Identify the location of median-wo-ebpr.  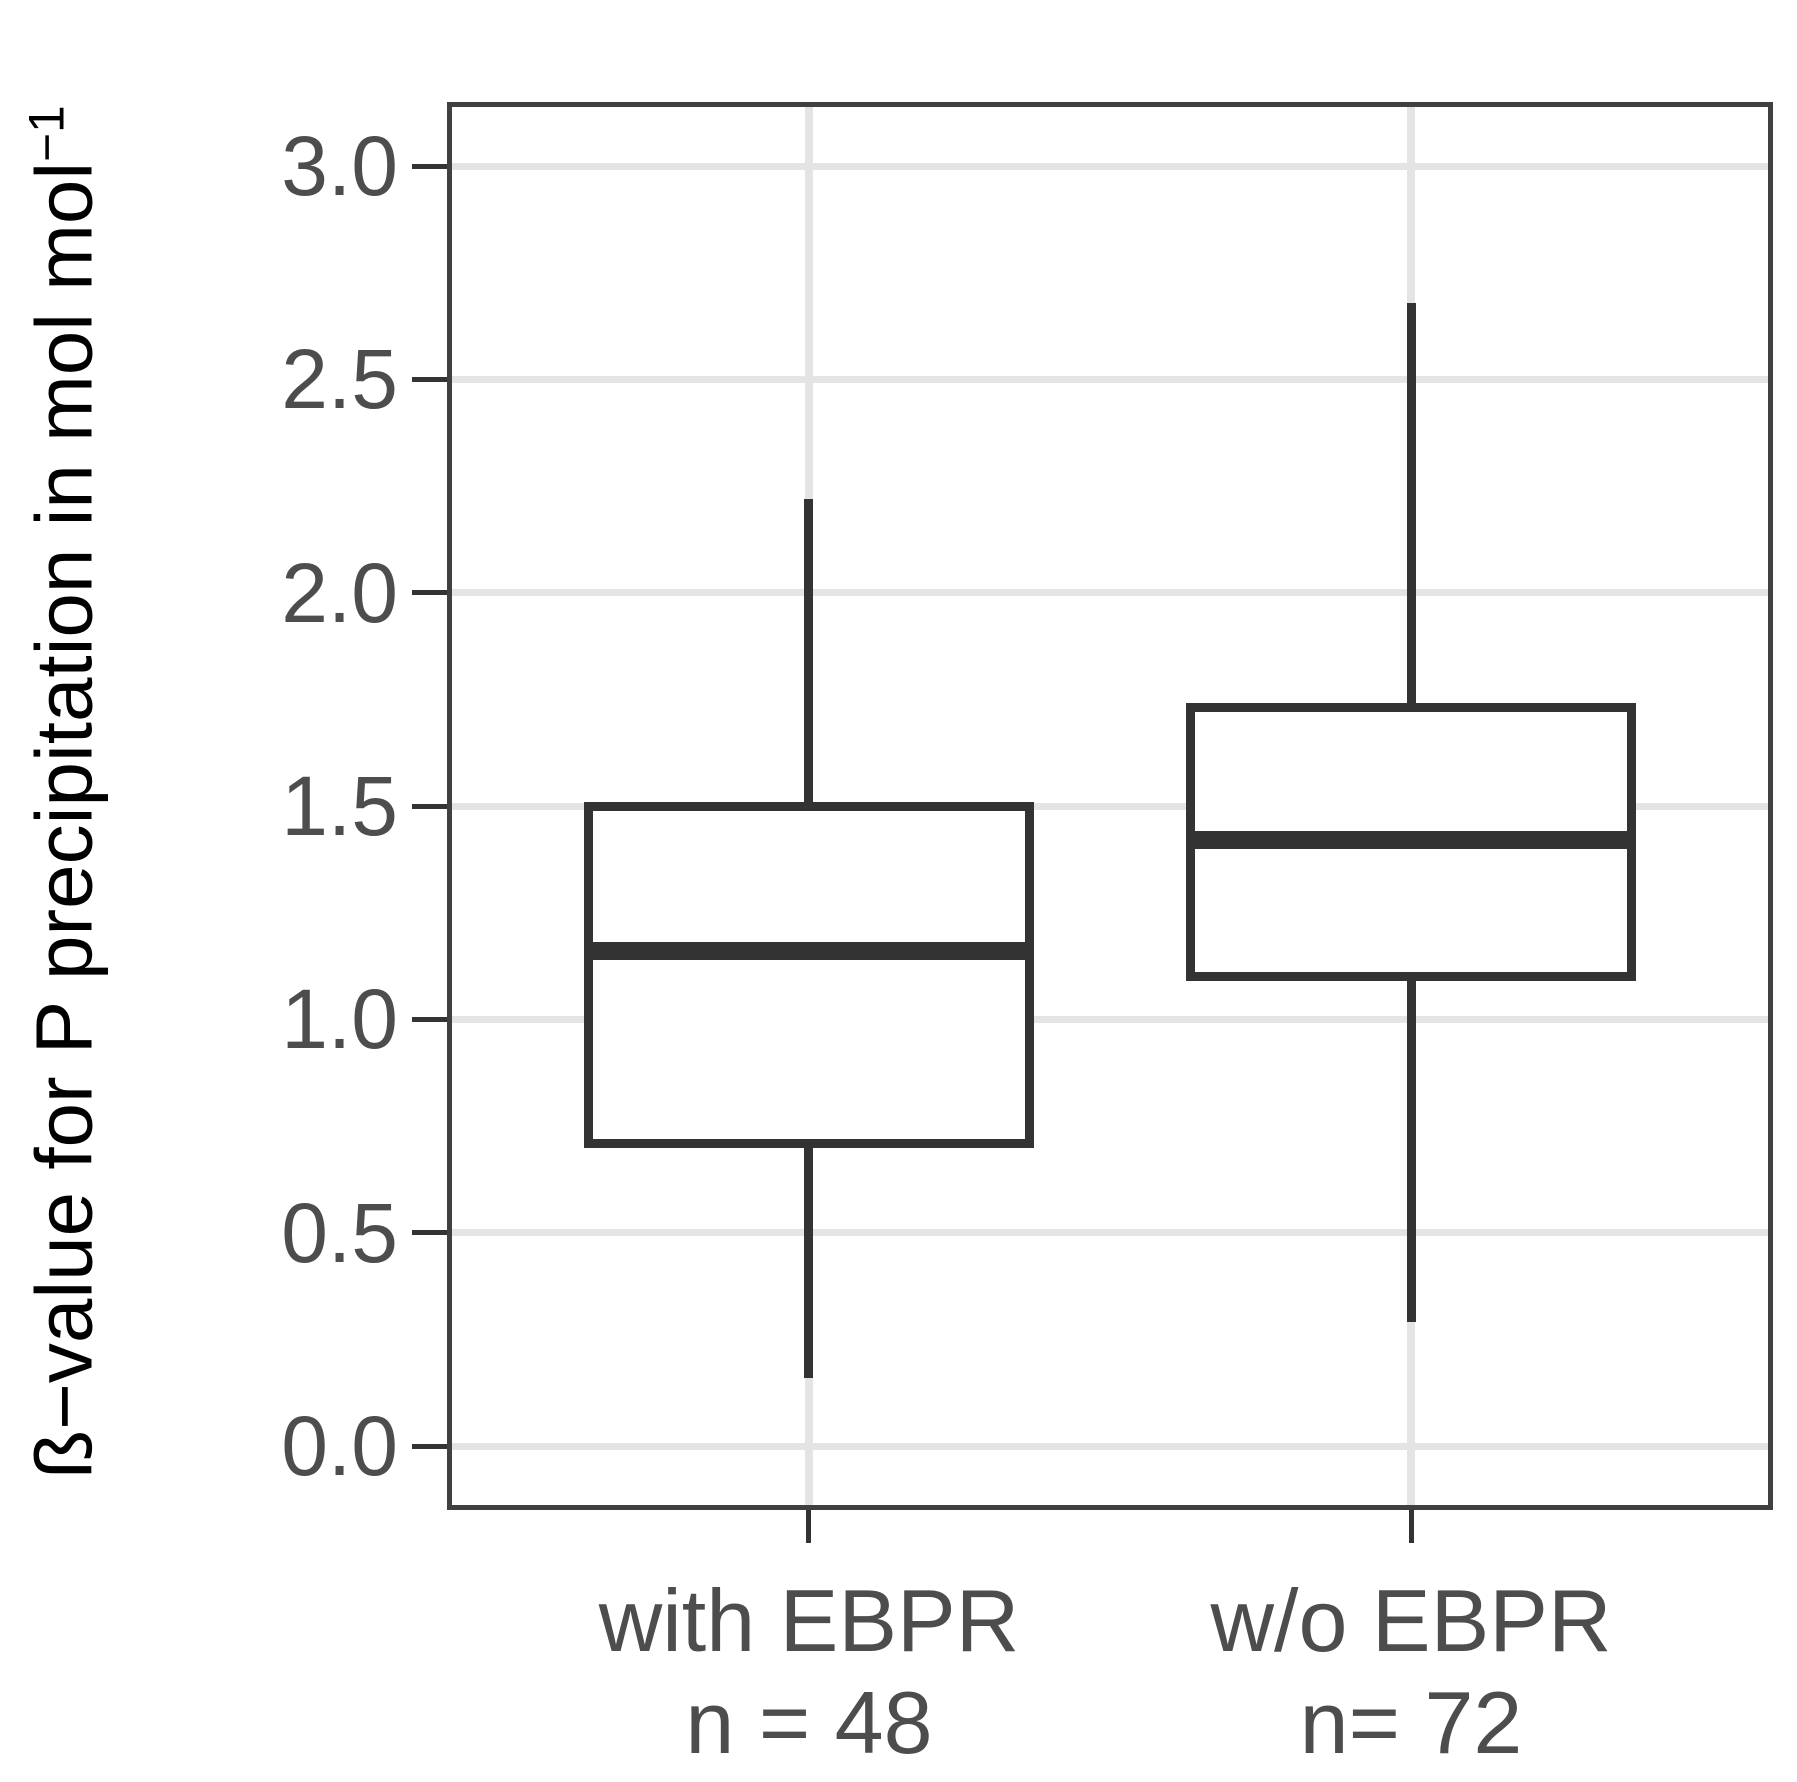
(1411, 840).